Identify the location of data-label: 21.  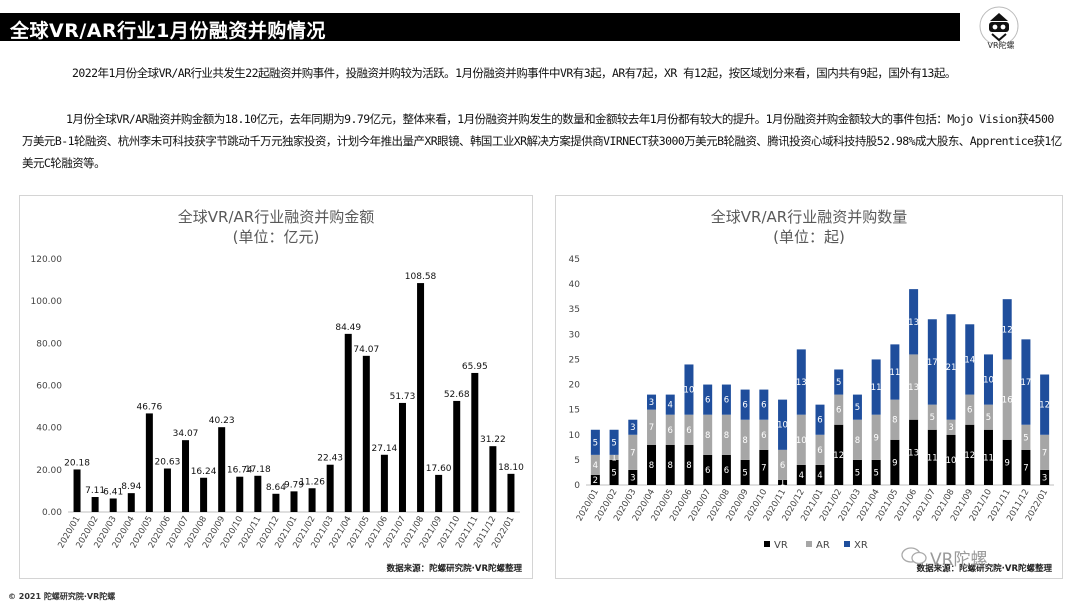
(951, 368).